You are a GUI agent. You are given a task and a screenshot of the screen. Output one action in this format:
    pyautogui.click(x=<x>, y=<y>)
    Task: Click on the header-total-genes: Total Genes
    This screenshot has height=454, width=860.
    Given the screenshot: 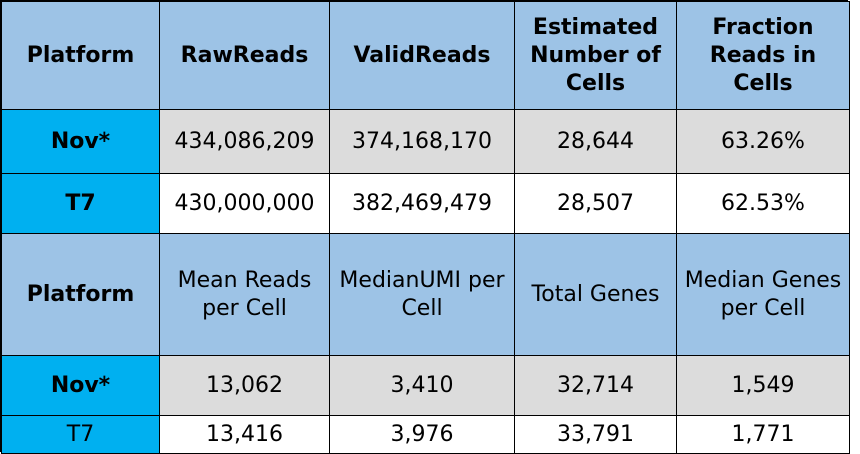 What is the action you would take?
    pyautogui.click(x=595, y=294)
    